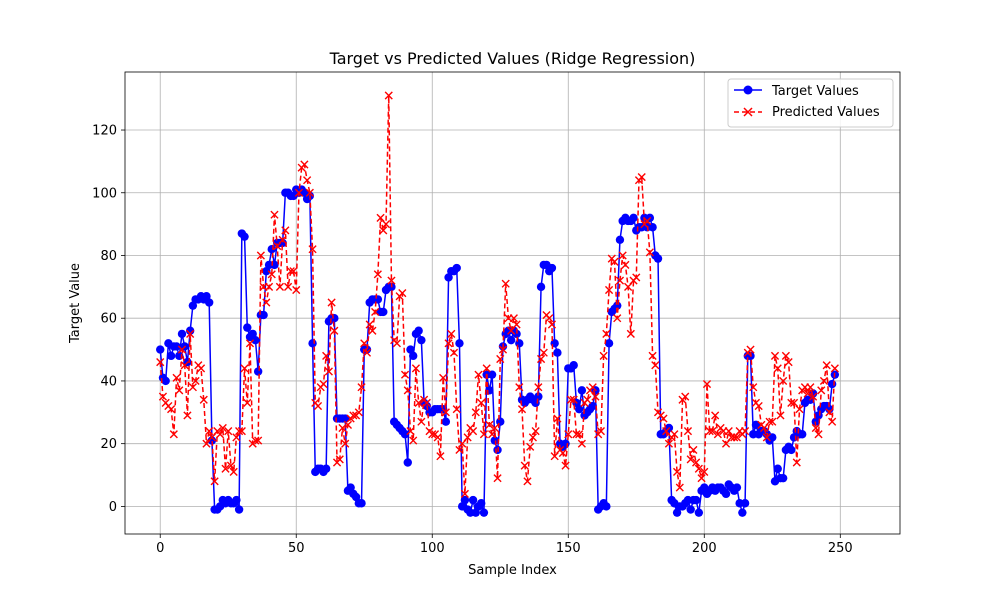 The image size is (1000, 600). I want to click on x-tick-label: 200, so click(704, 548).